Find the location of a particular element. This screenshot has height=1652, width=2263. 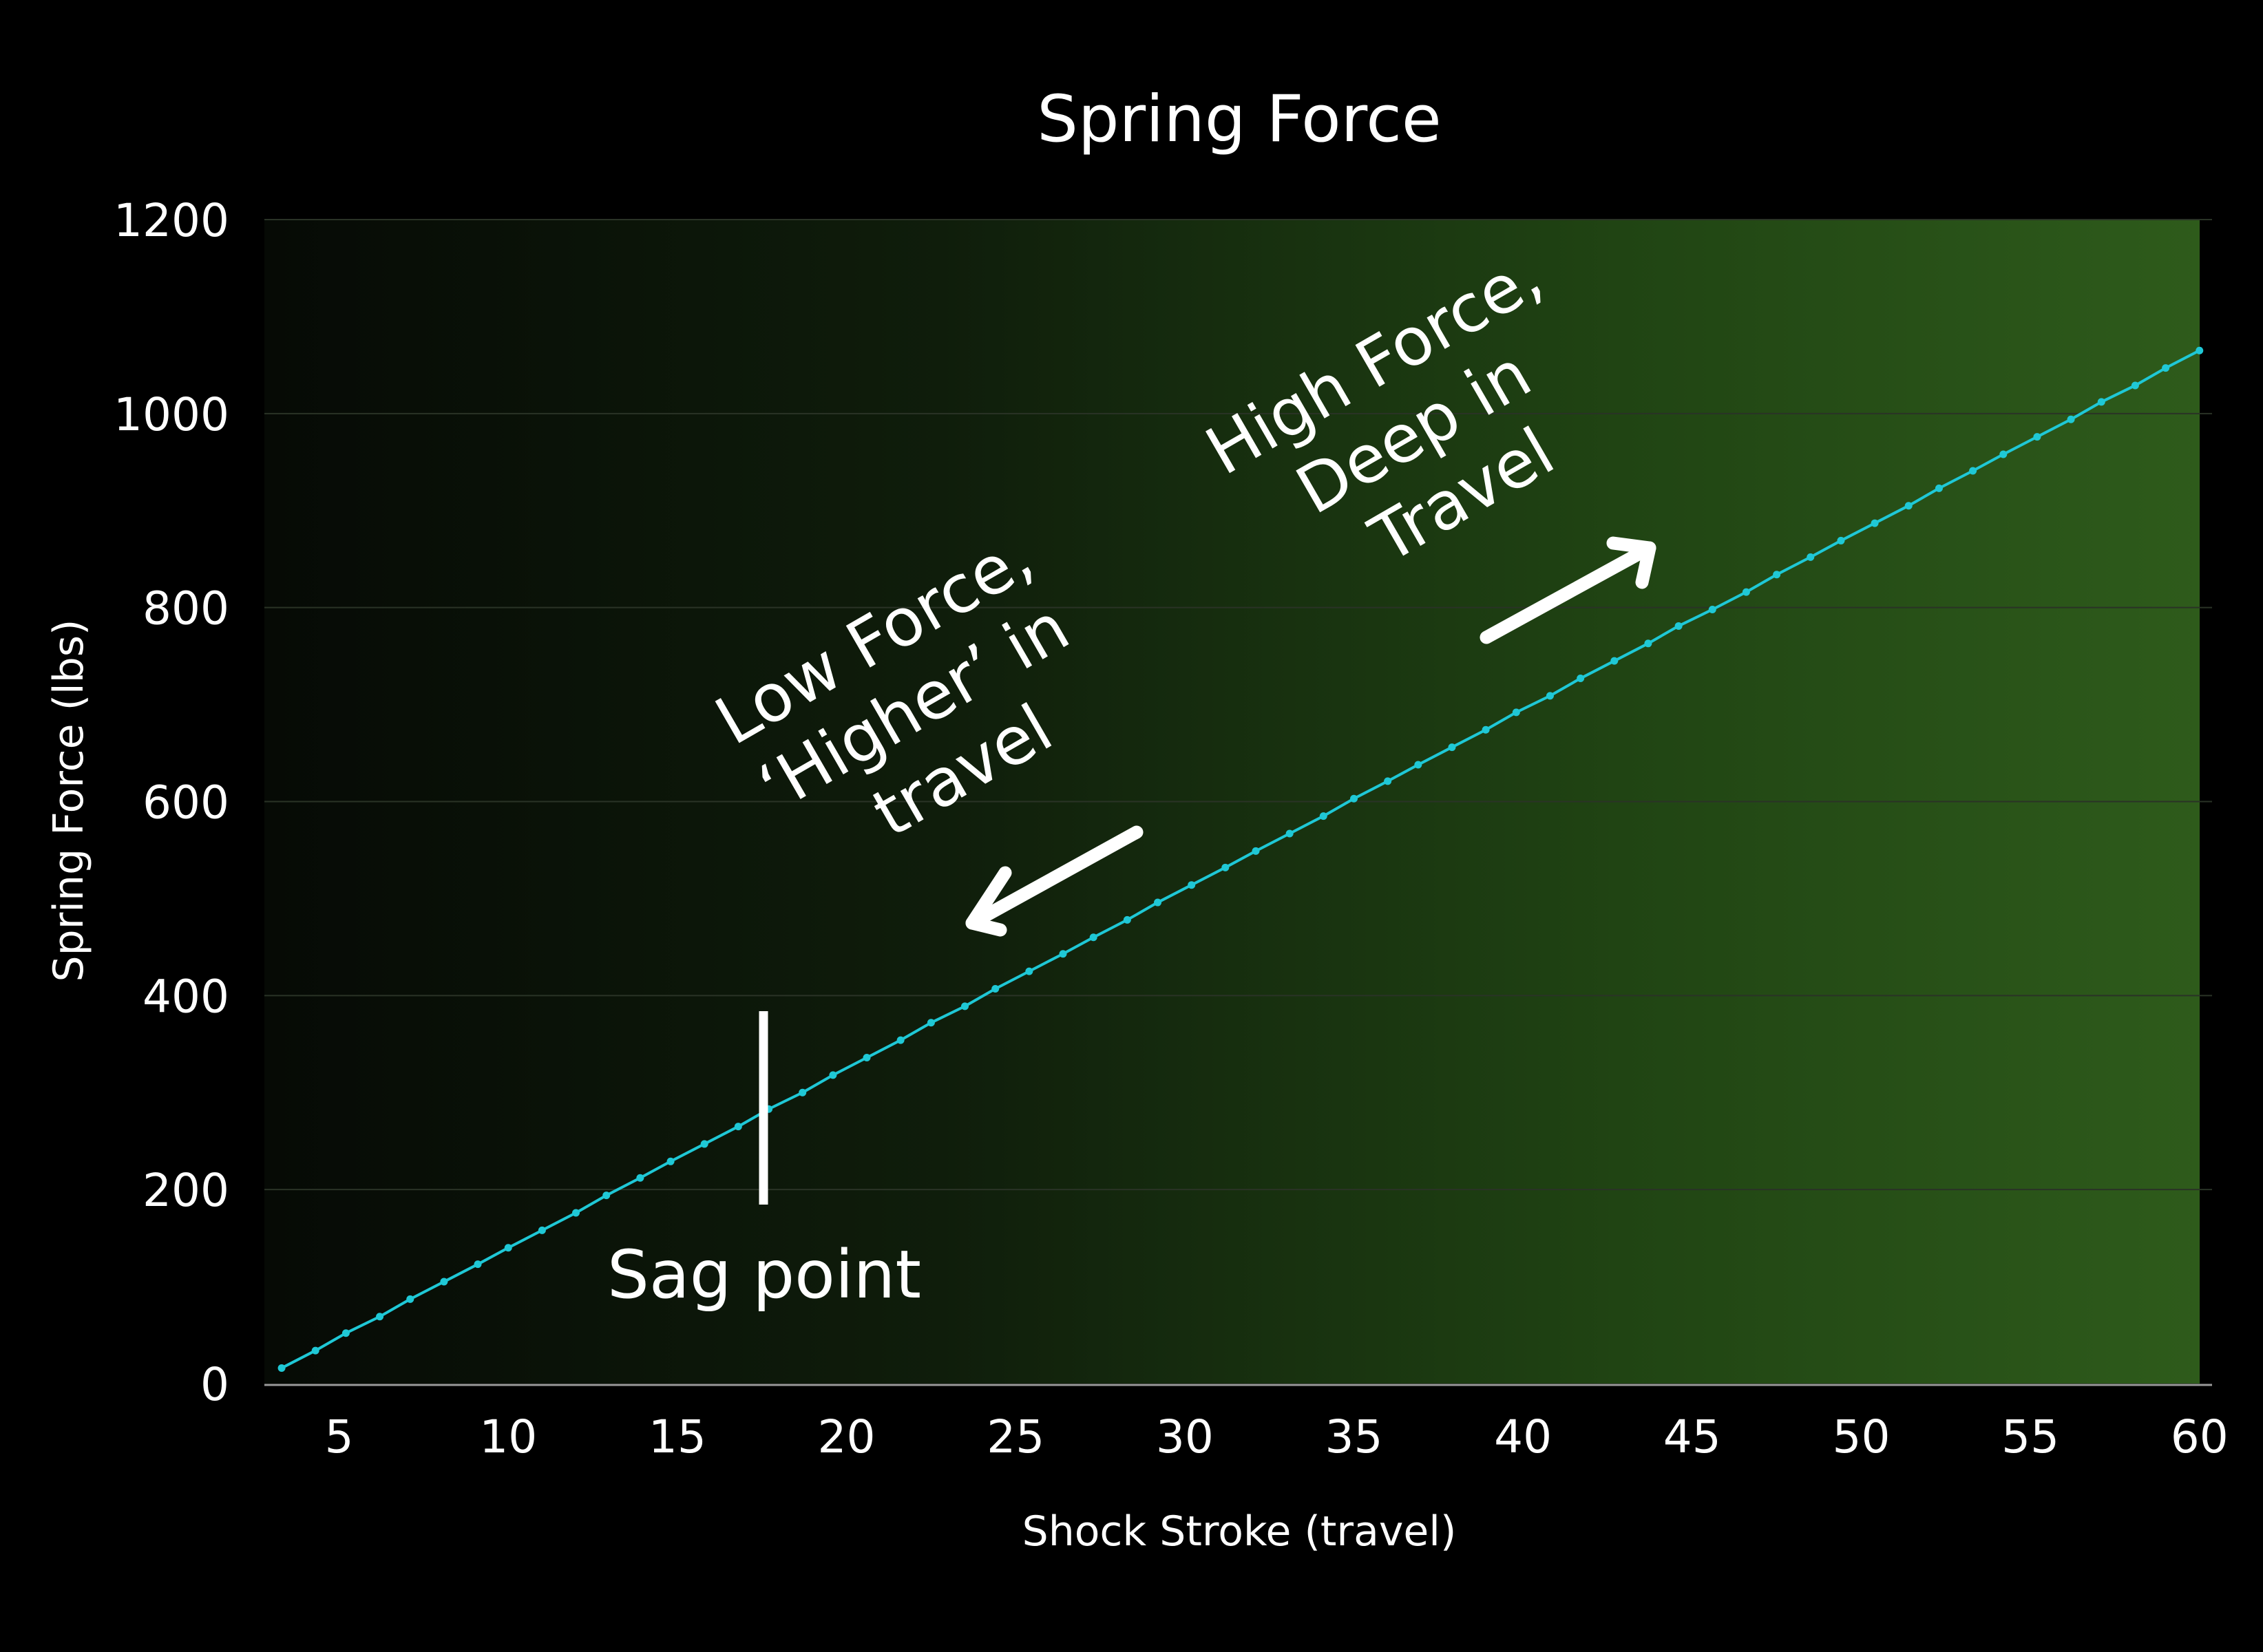

y-tick-label: 0 is located at coordinates (214, 1385).